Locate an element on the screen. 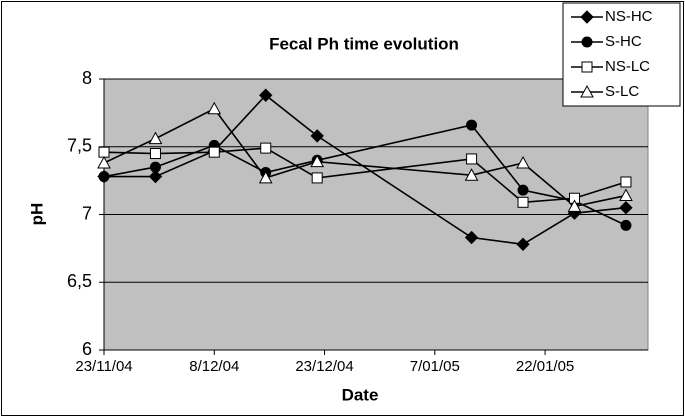  legend-label: NS-HC is located at coordinates (629, 16).